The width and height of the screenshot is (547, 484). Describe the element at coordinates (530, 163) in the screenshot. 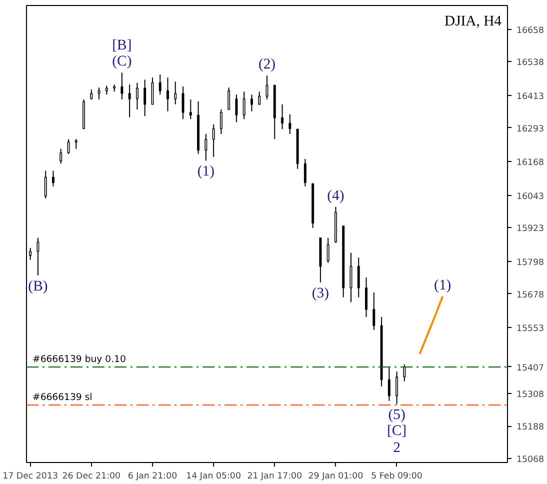

I see `y-tick-label: 16168` at that location.